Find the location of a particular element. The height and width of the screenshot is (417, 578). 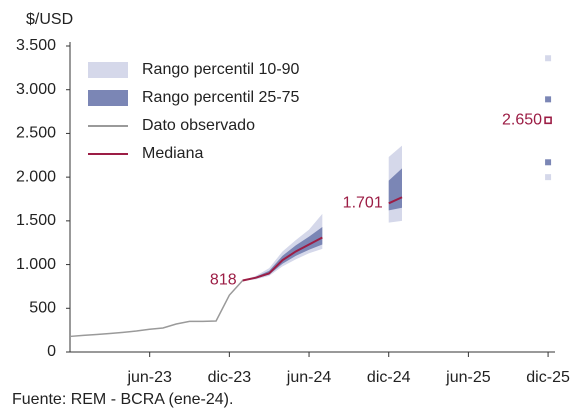

legend-label: Rango percentil 10-90 is located at coordinates (221, 69).